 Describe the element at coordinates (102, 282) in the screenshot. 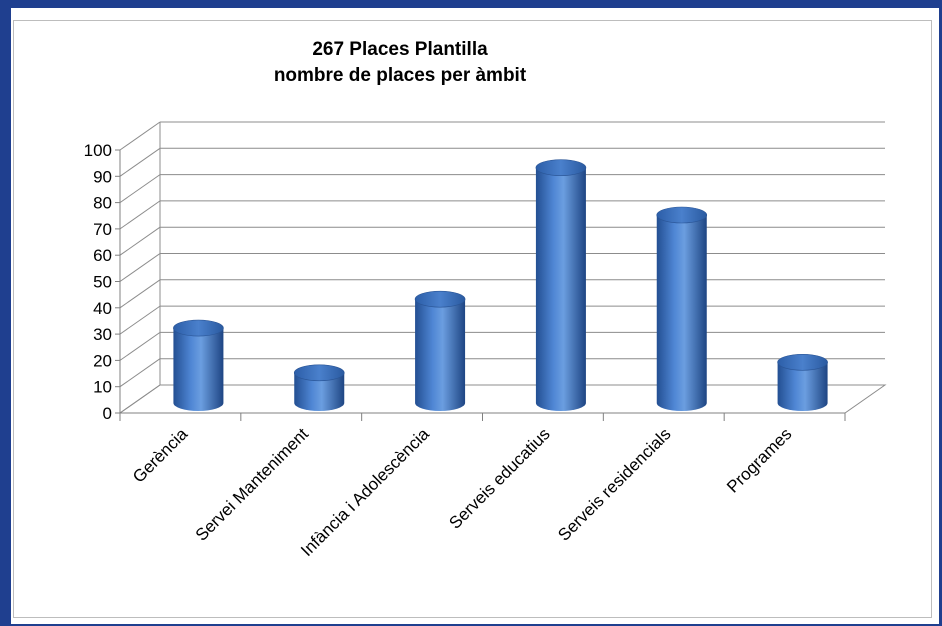

I see `y-tick-label-50: 50` at that location.